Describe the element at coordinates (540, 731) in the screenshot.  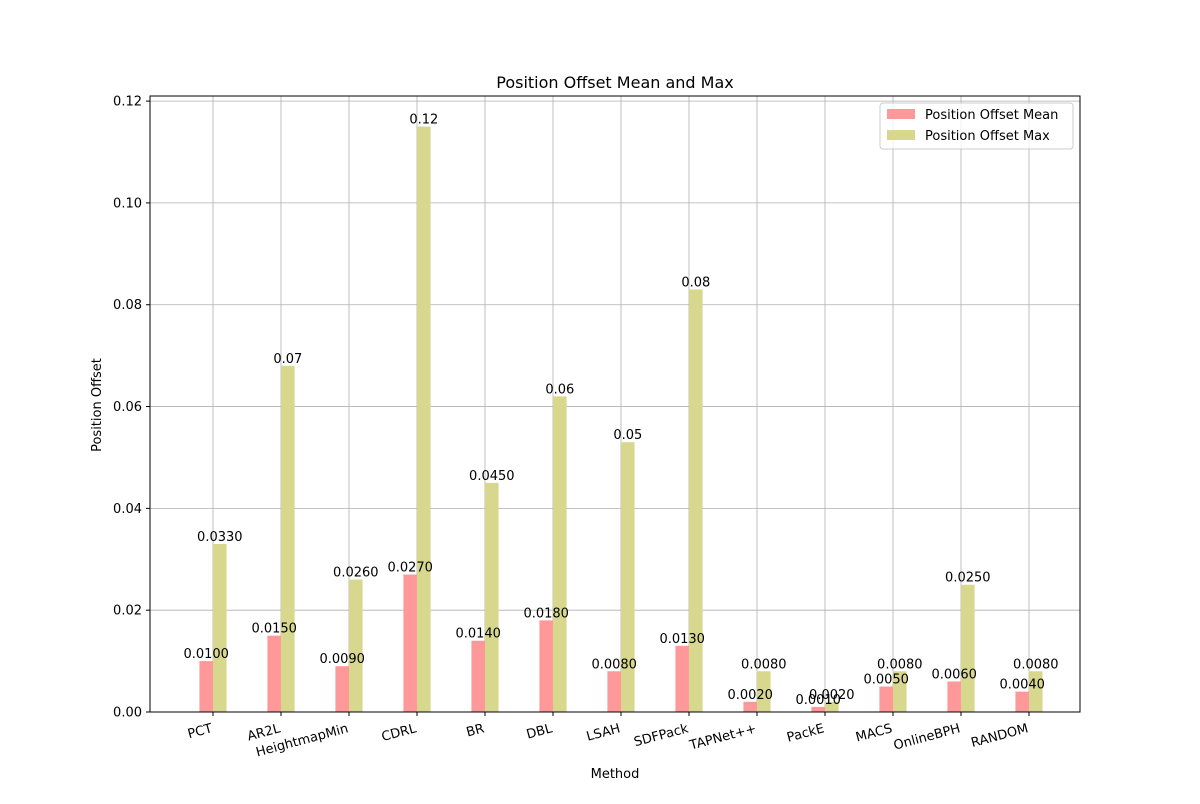
I see `x-tick-label: DBL` at that location.